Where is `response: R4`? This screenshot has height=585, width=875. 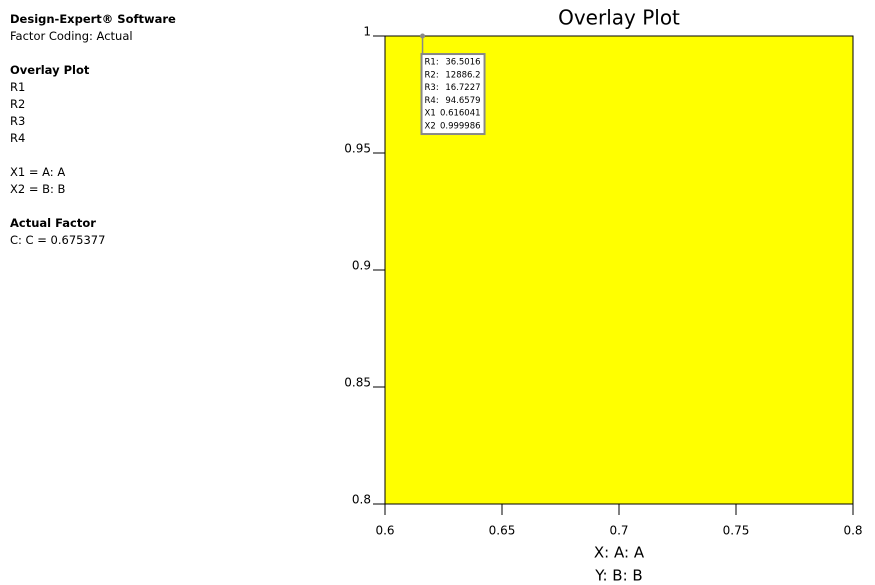
response: R4 is located at coordinates (18, 138).